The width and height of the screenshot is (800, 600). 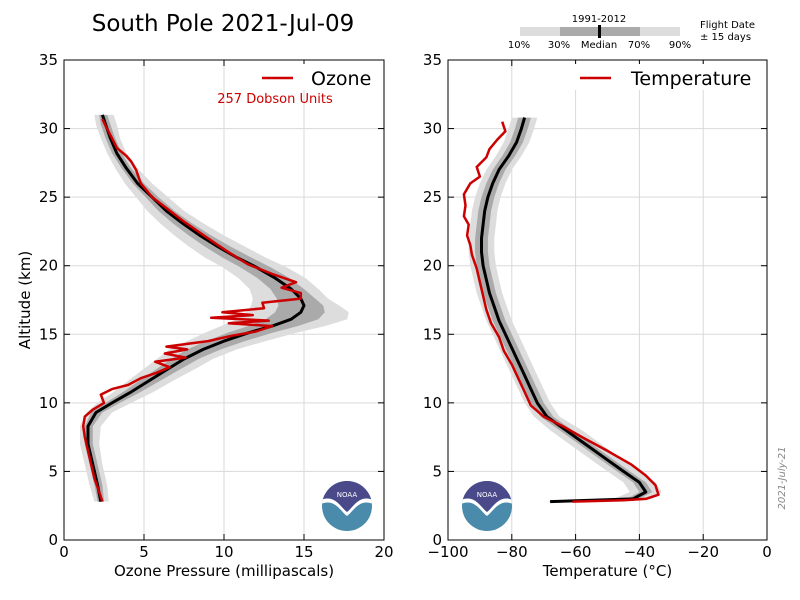 I want to click on x-tick-label: 5, so click(x=144, y=552).